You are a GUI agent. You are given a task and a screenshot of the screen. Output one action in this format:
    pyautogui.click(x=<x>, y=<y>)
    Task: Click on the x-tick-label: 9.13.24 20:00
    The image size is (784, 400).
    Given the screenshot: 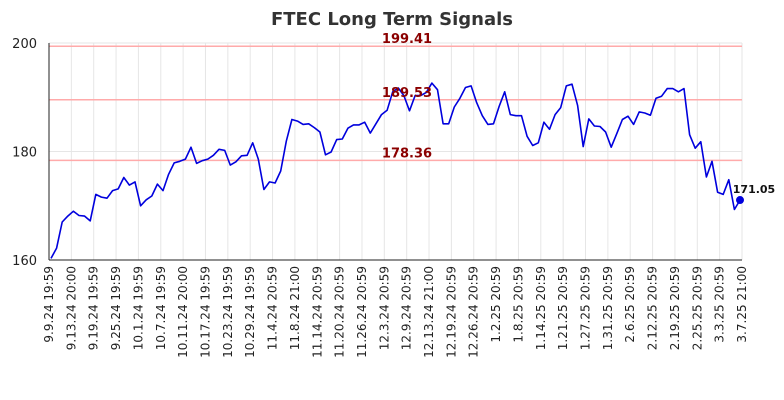 What is the action you would take?
    pyautogui.click(x=71, y=308)
    